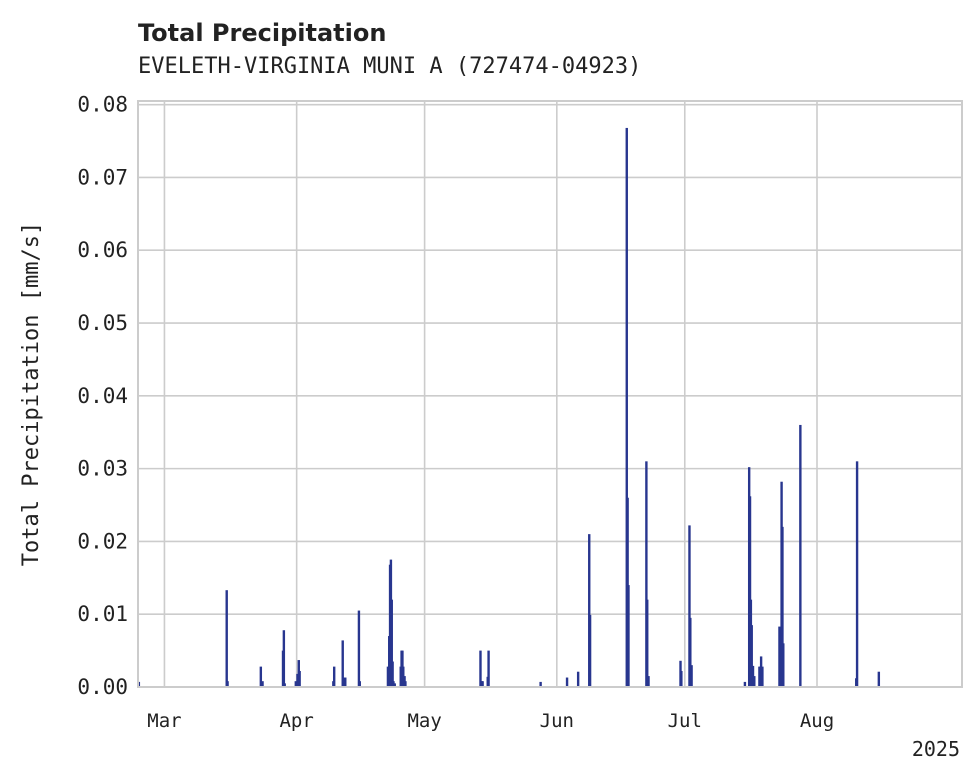 The width and height of the screenshot is (980, 783). I want to click on x-tick-label: Jun, so click(557, 721).